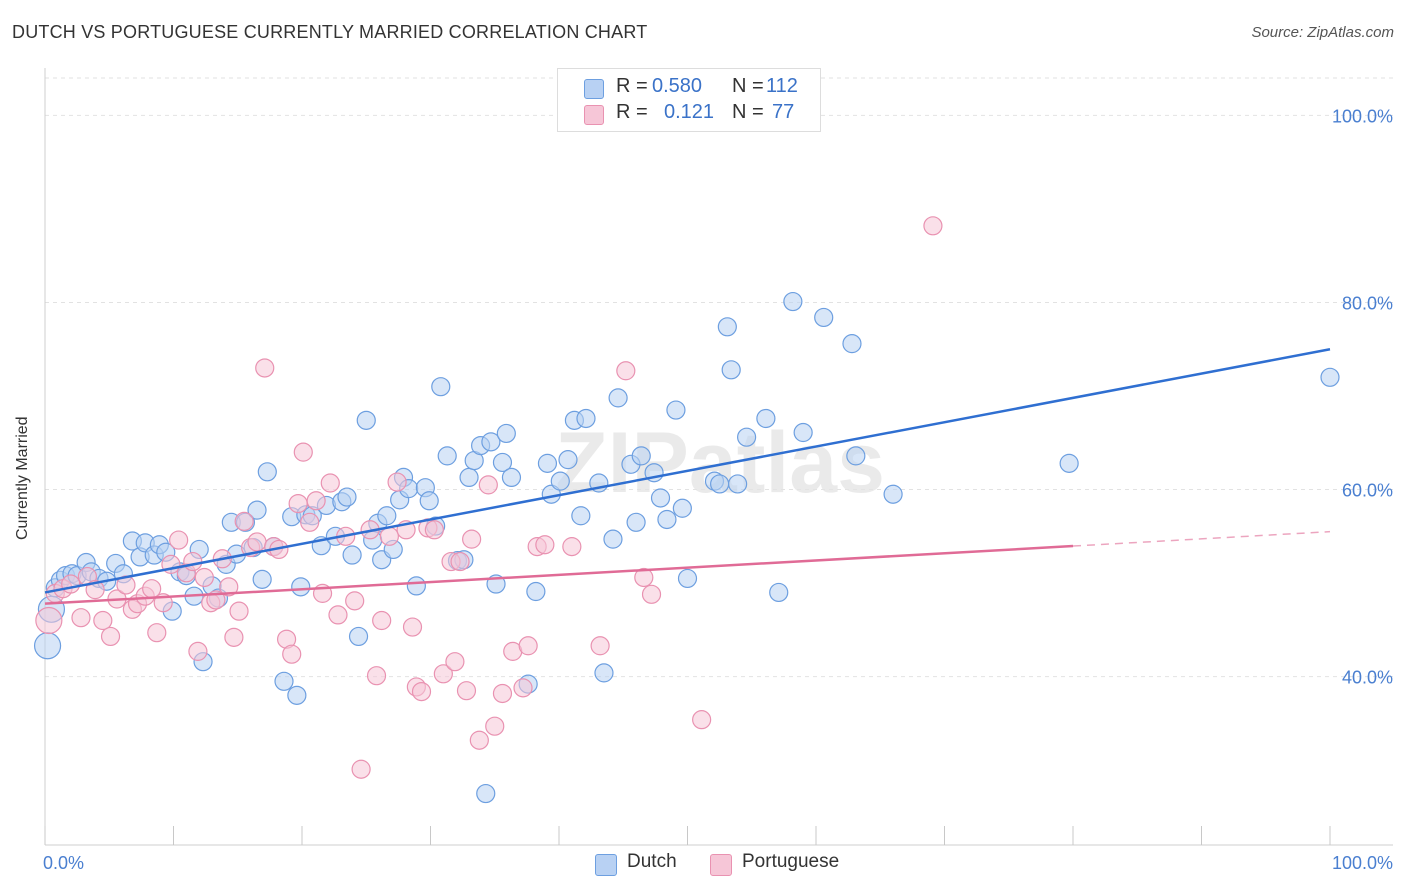 This screenshot has height=892, width=1406. What do you see at coordinates (1367, 491) in the screenshot?
I see `y-tick-label-60: 60.0%` at bounding box center [1367, 491].